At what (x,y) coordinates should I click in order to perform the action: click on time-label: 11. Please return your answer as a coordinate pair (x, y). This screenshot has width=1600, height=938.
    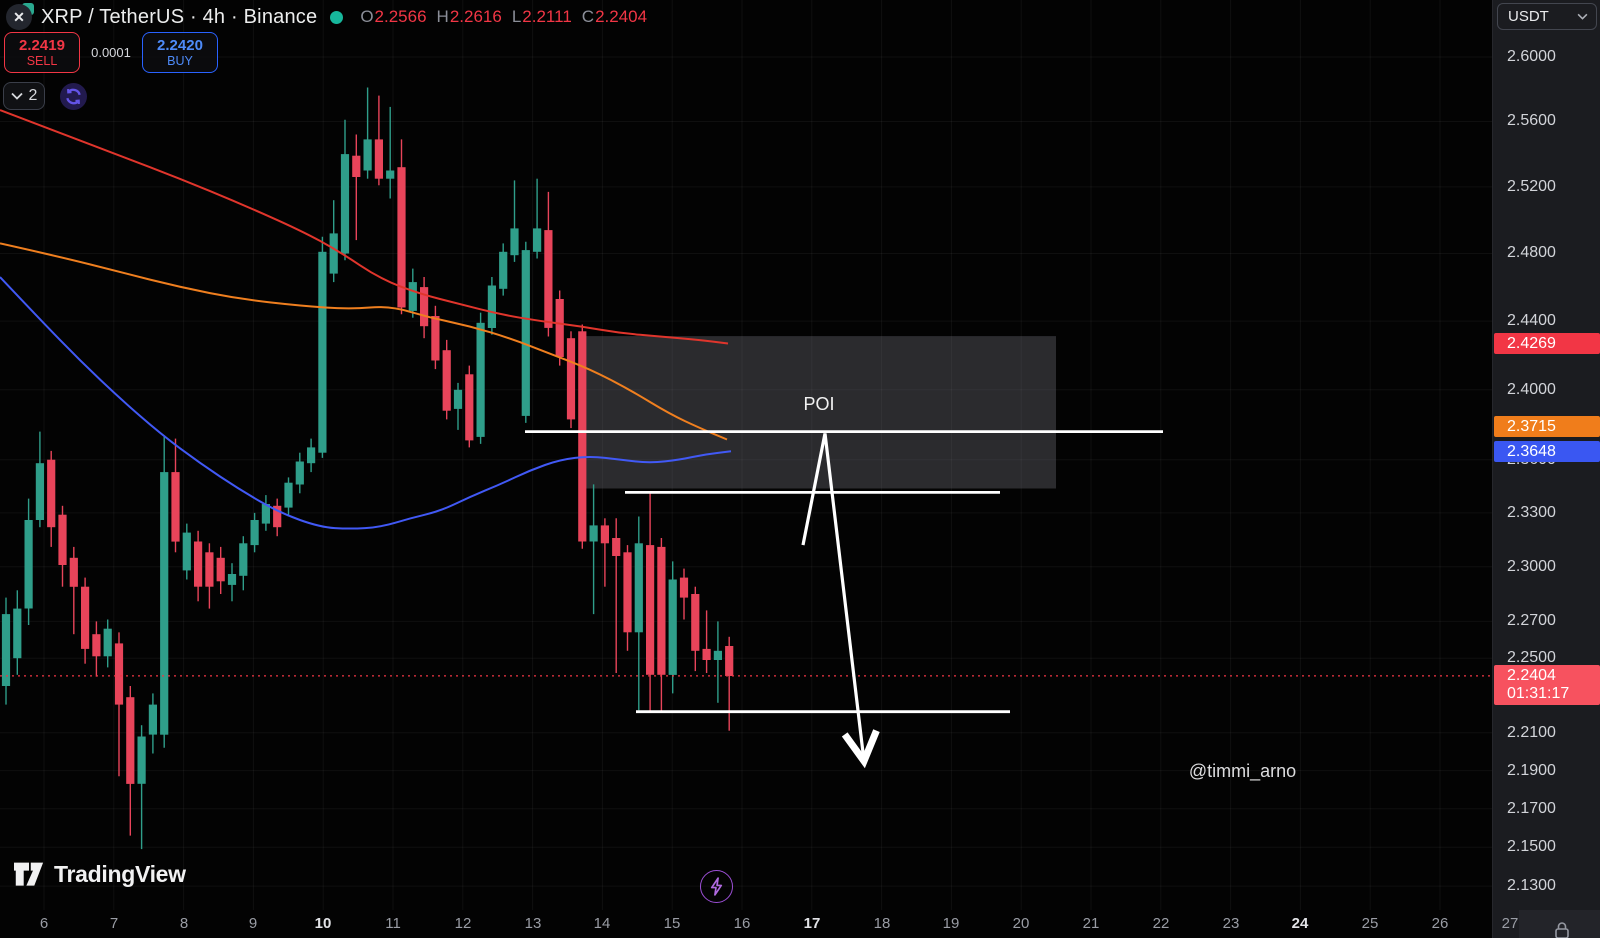
    Looking at the image, I should click on (393, 923).